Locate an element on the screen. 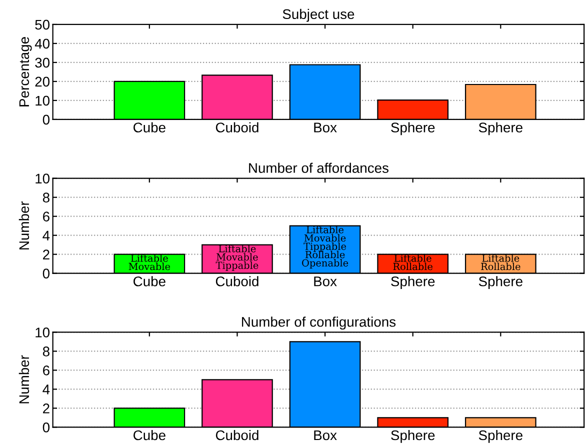 The width and height of the screenshot is (587, 445). chart-title: Number of configurations is located at coordinates (319, 323).